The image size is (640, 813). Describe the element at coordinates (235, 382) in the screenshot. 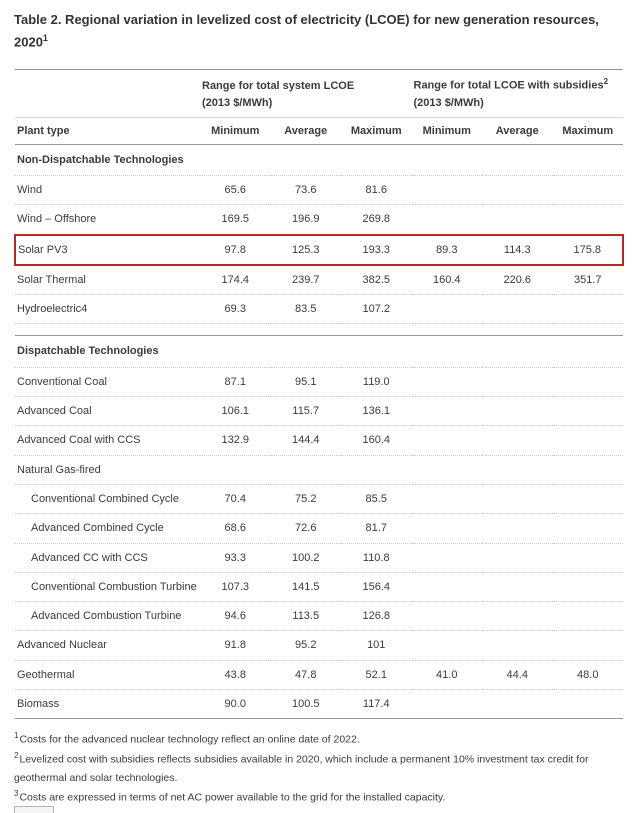

I see `value-cell: 87.1` at that location.